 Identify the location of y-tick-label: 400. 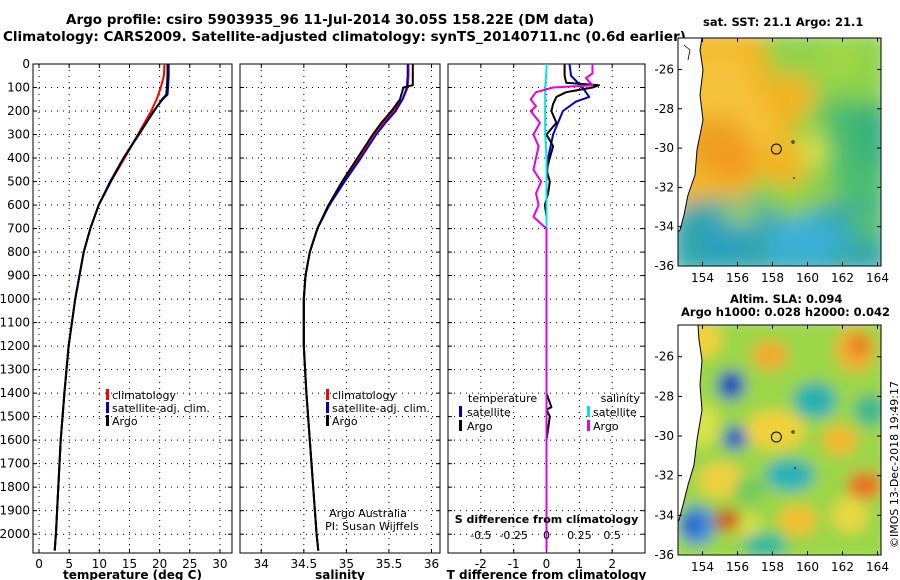
(18, 158).